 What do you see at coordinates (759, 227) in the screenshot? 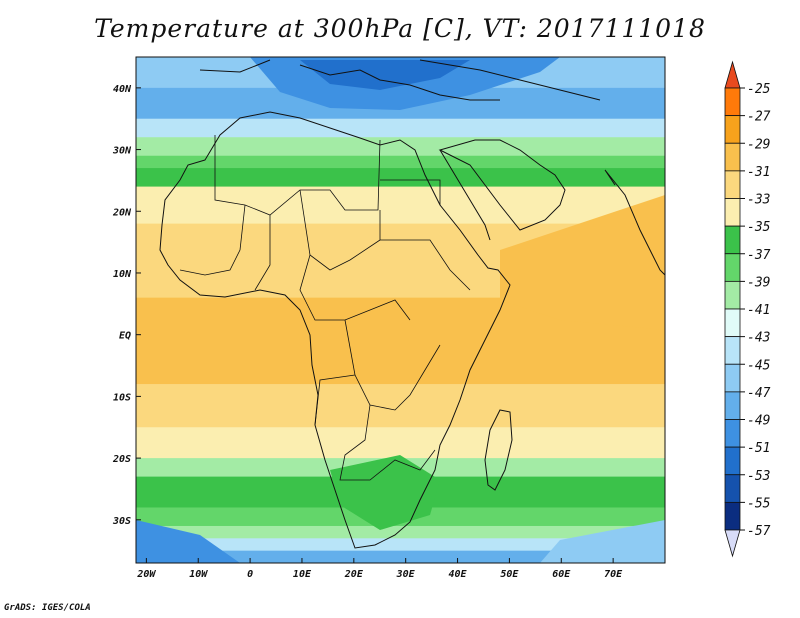
I see `colorbar-label: -35` at bounding box center [759, 227].